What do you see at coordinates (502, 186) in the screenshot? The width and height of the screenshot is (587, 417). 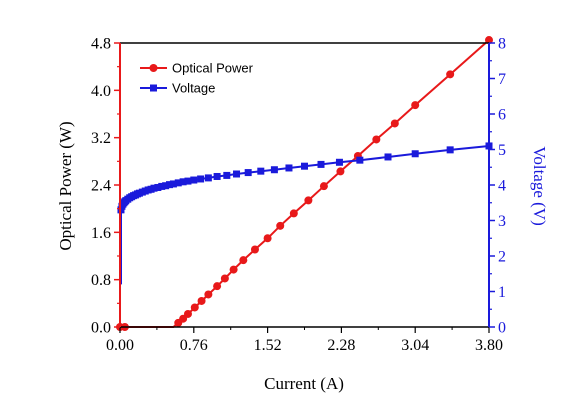 I see `right-tick-label: 4` at bounding box center [502, 186].